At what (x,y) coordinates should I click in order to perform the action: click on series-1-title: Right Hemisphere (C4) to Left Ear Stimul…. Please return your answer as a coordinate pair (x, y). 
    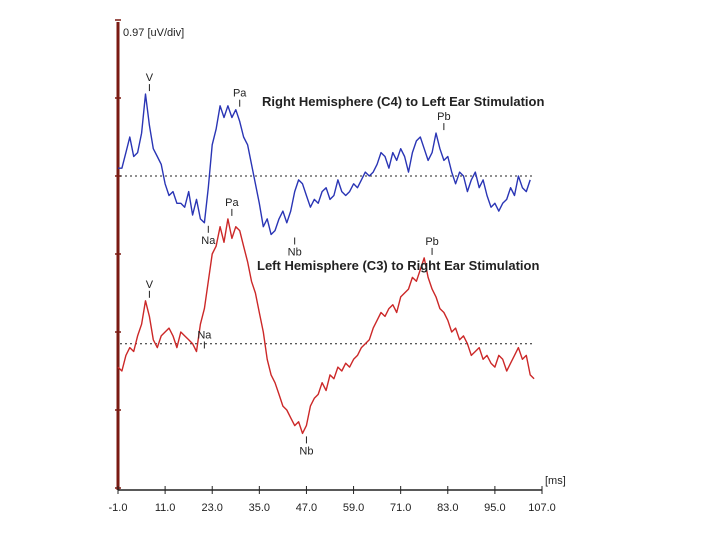
    Looking at the image, I should click on (403, 101).